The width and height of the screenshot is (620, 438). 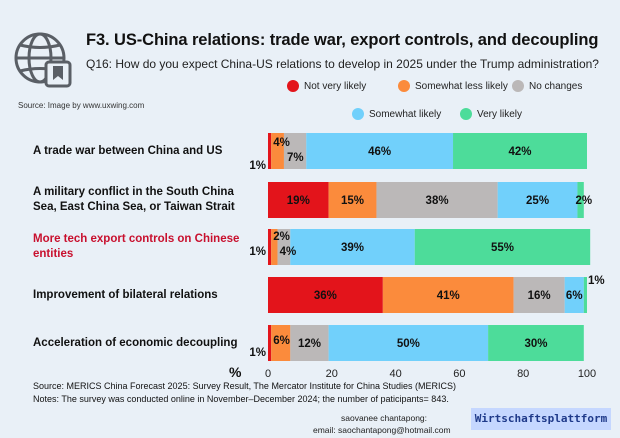 I want to click on value-label: 42%, so click(x=519, y=152).